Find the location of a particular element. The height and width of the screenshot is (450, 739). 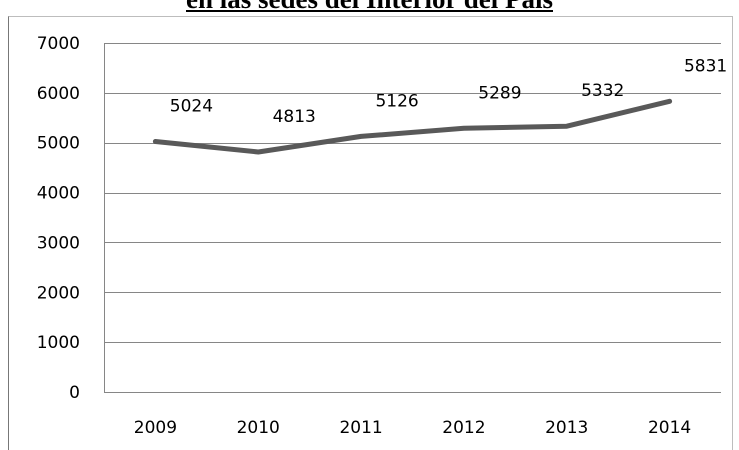

series-line is located at coordinates (412, 126).